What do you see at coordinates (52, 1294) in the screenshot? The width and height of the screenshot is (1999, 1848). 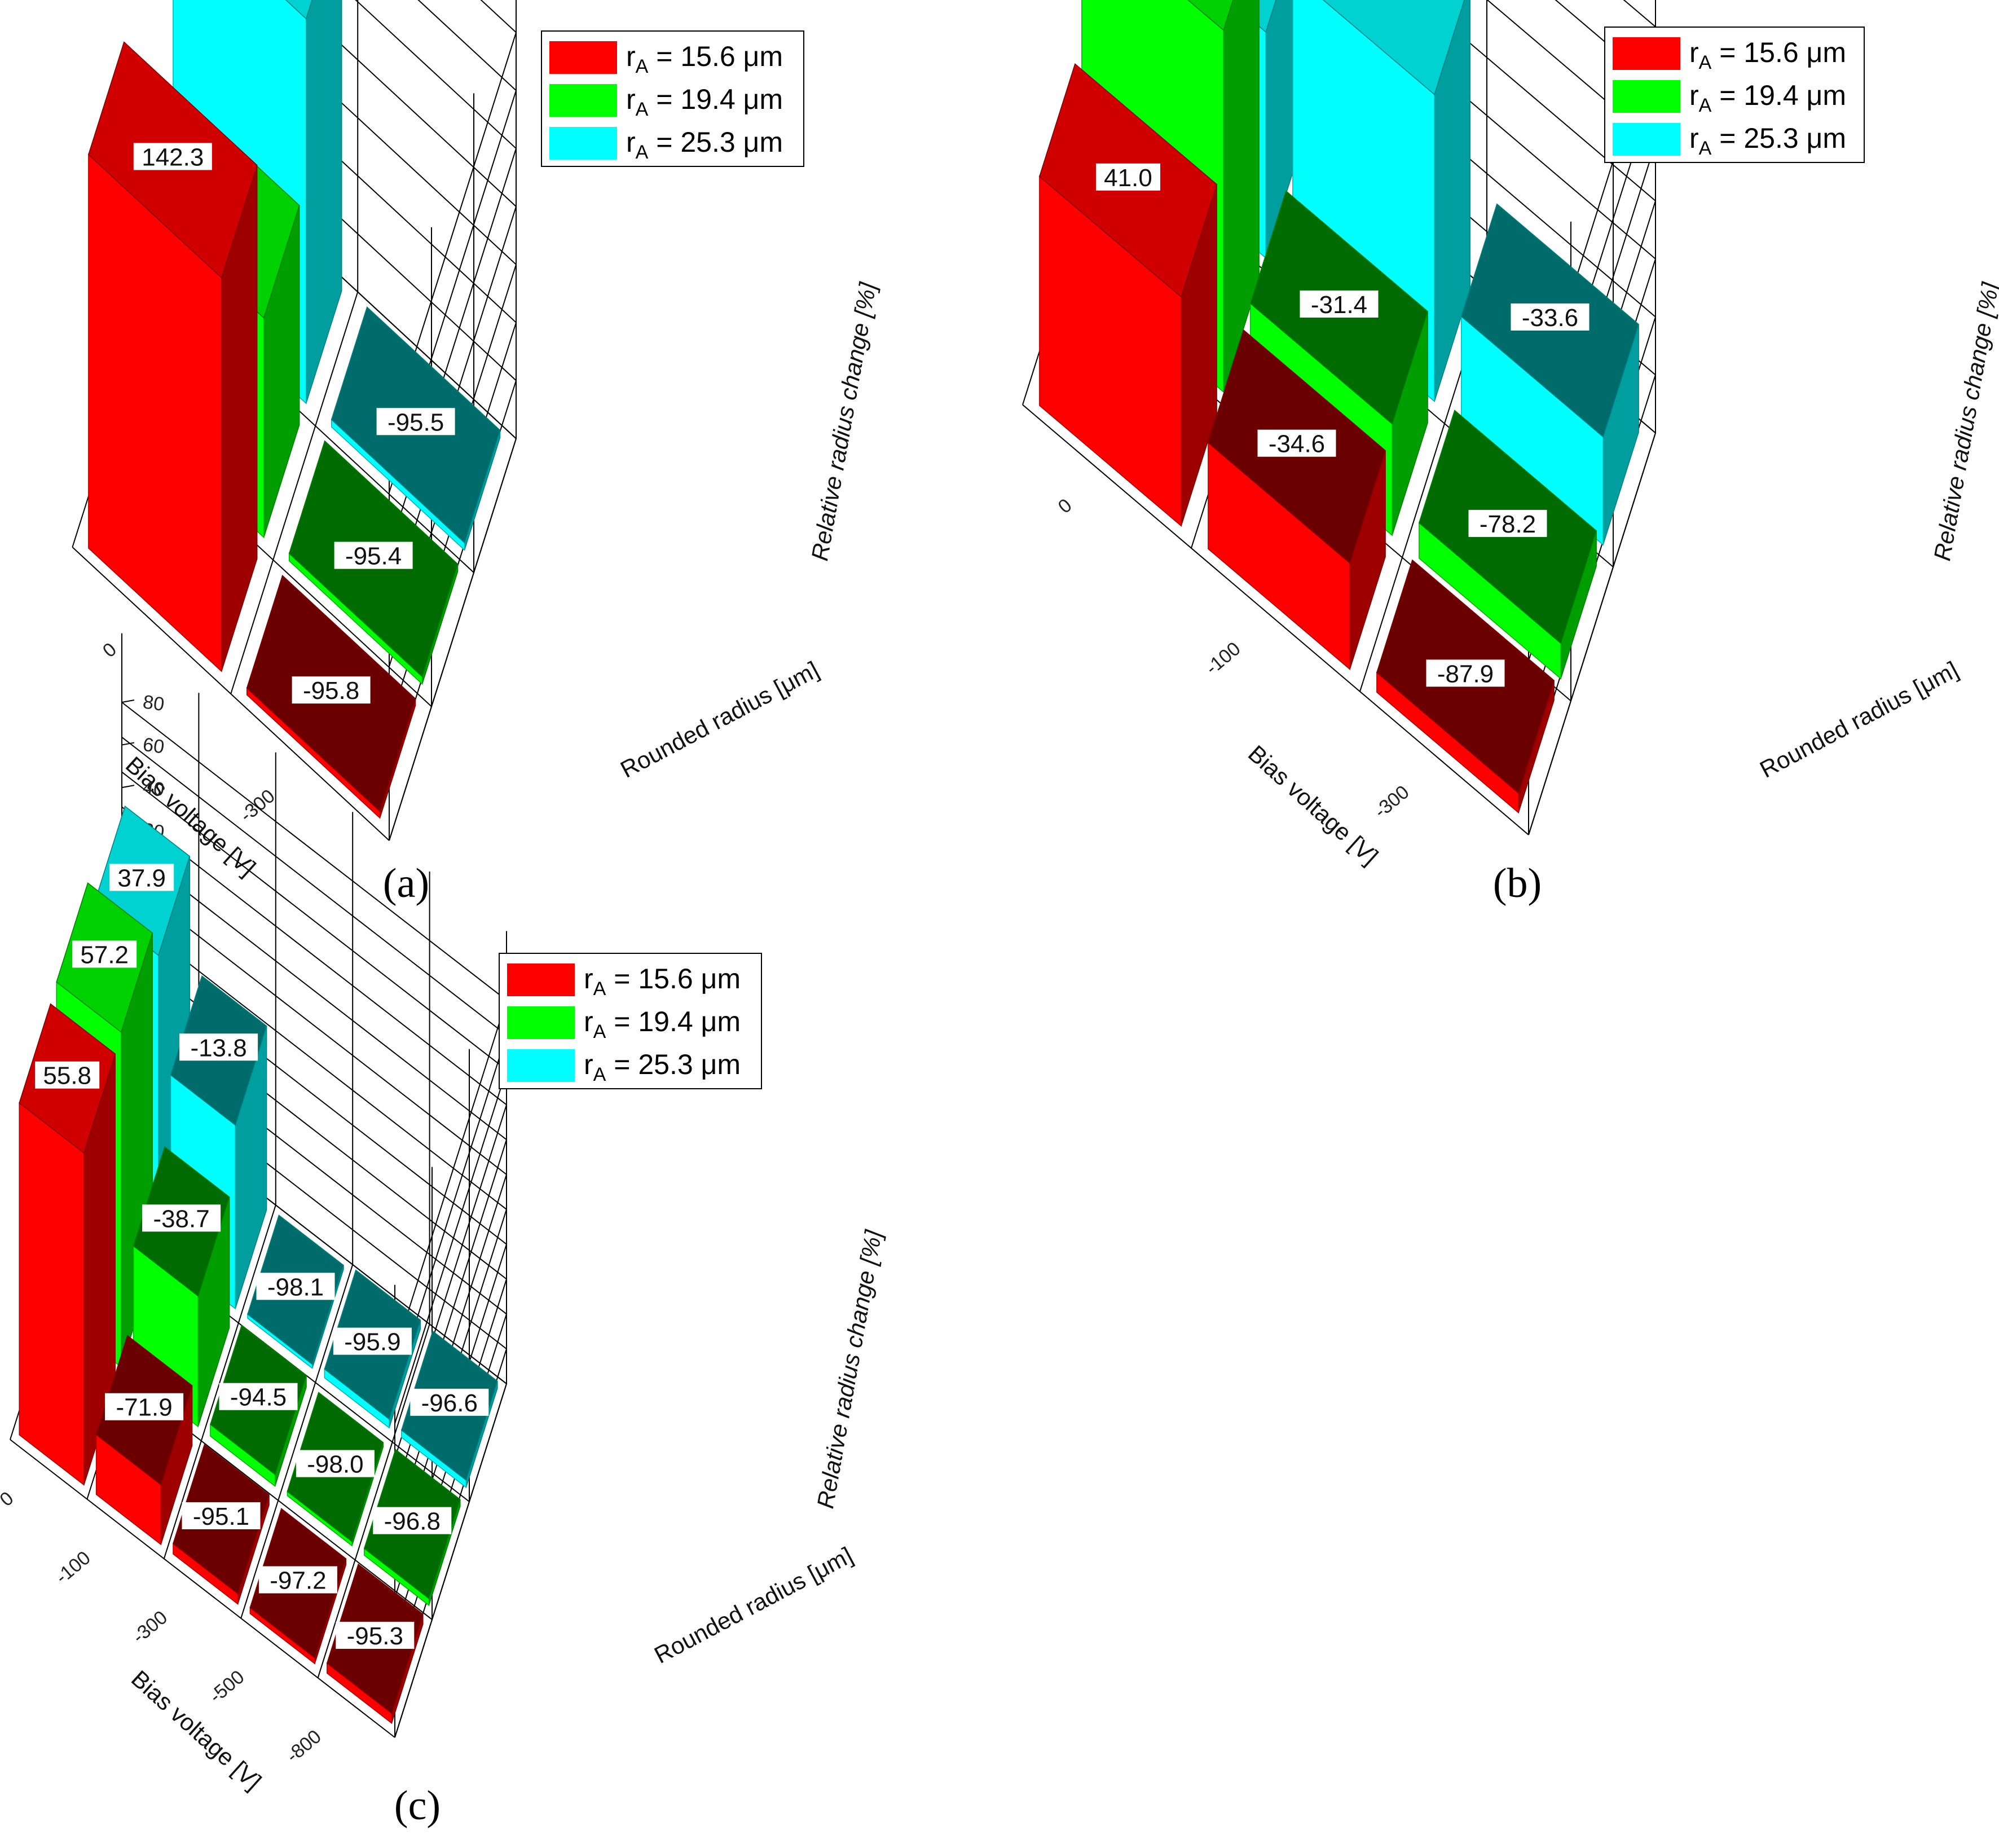 I see `bar-face-left` at bounding box center [52, 1294].